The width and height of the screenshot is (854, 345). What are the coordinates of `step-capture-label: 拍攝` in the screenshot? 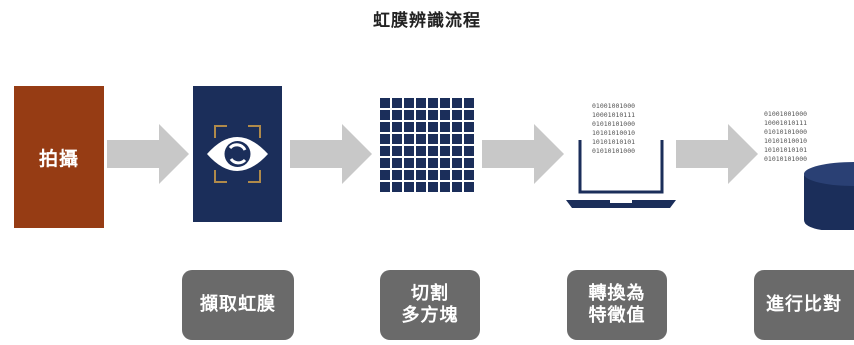 It's located at (58, 158).